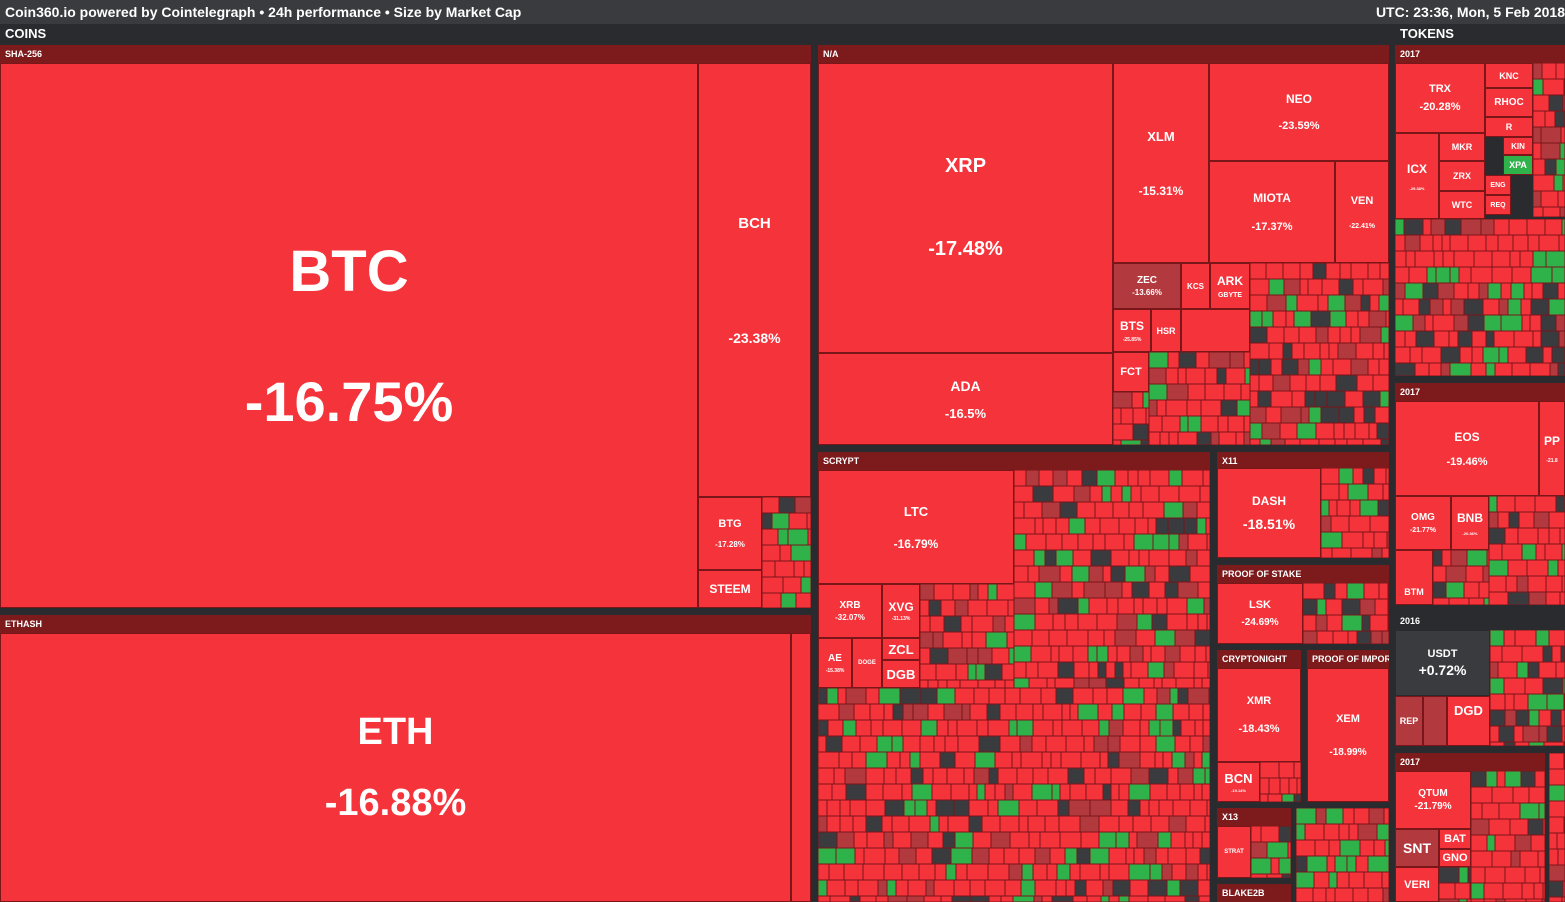 This screenshot has height=902, width=1565. I want to click on group-x11: X11, so click(1303, 460).